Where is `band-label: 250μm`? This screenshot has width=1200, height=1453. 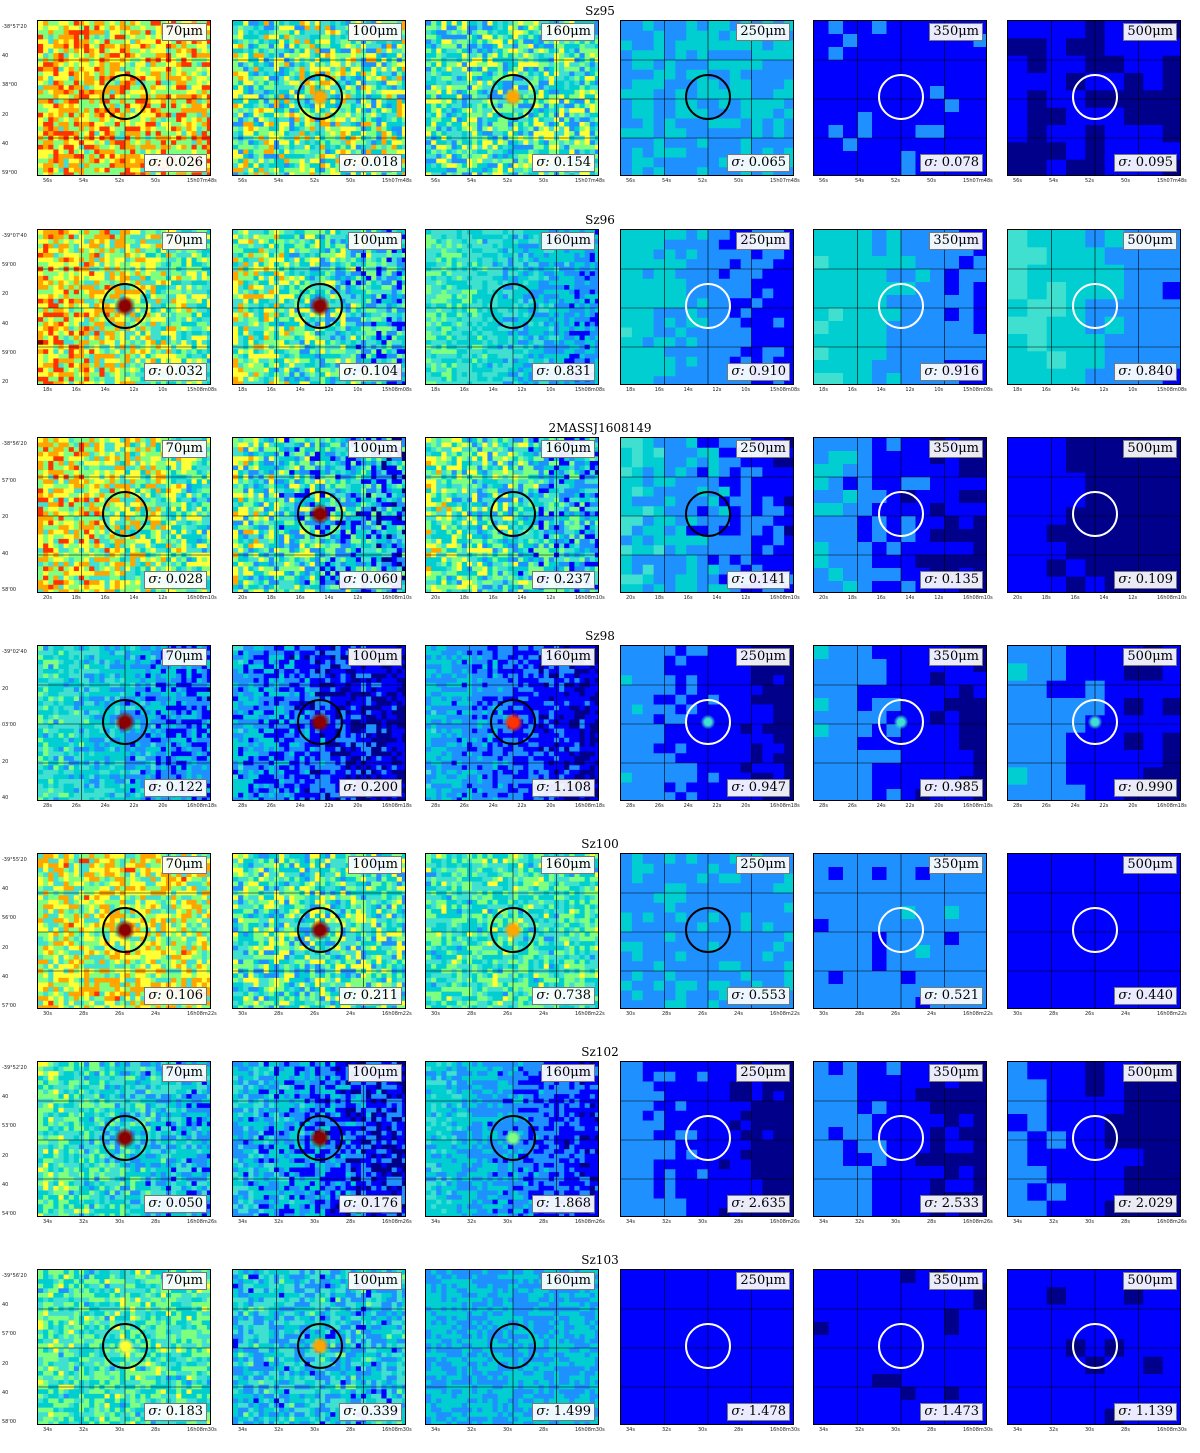 band-label: 250μm is located at coordinates (763, 32).